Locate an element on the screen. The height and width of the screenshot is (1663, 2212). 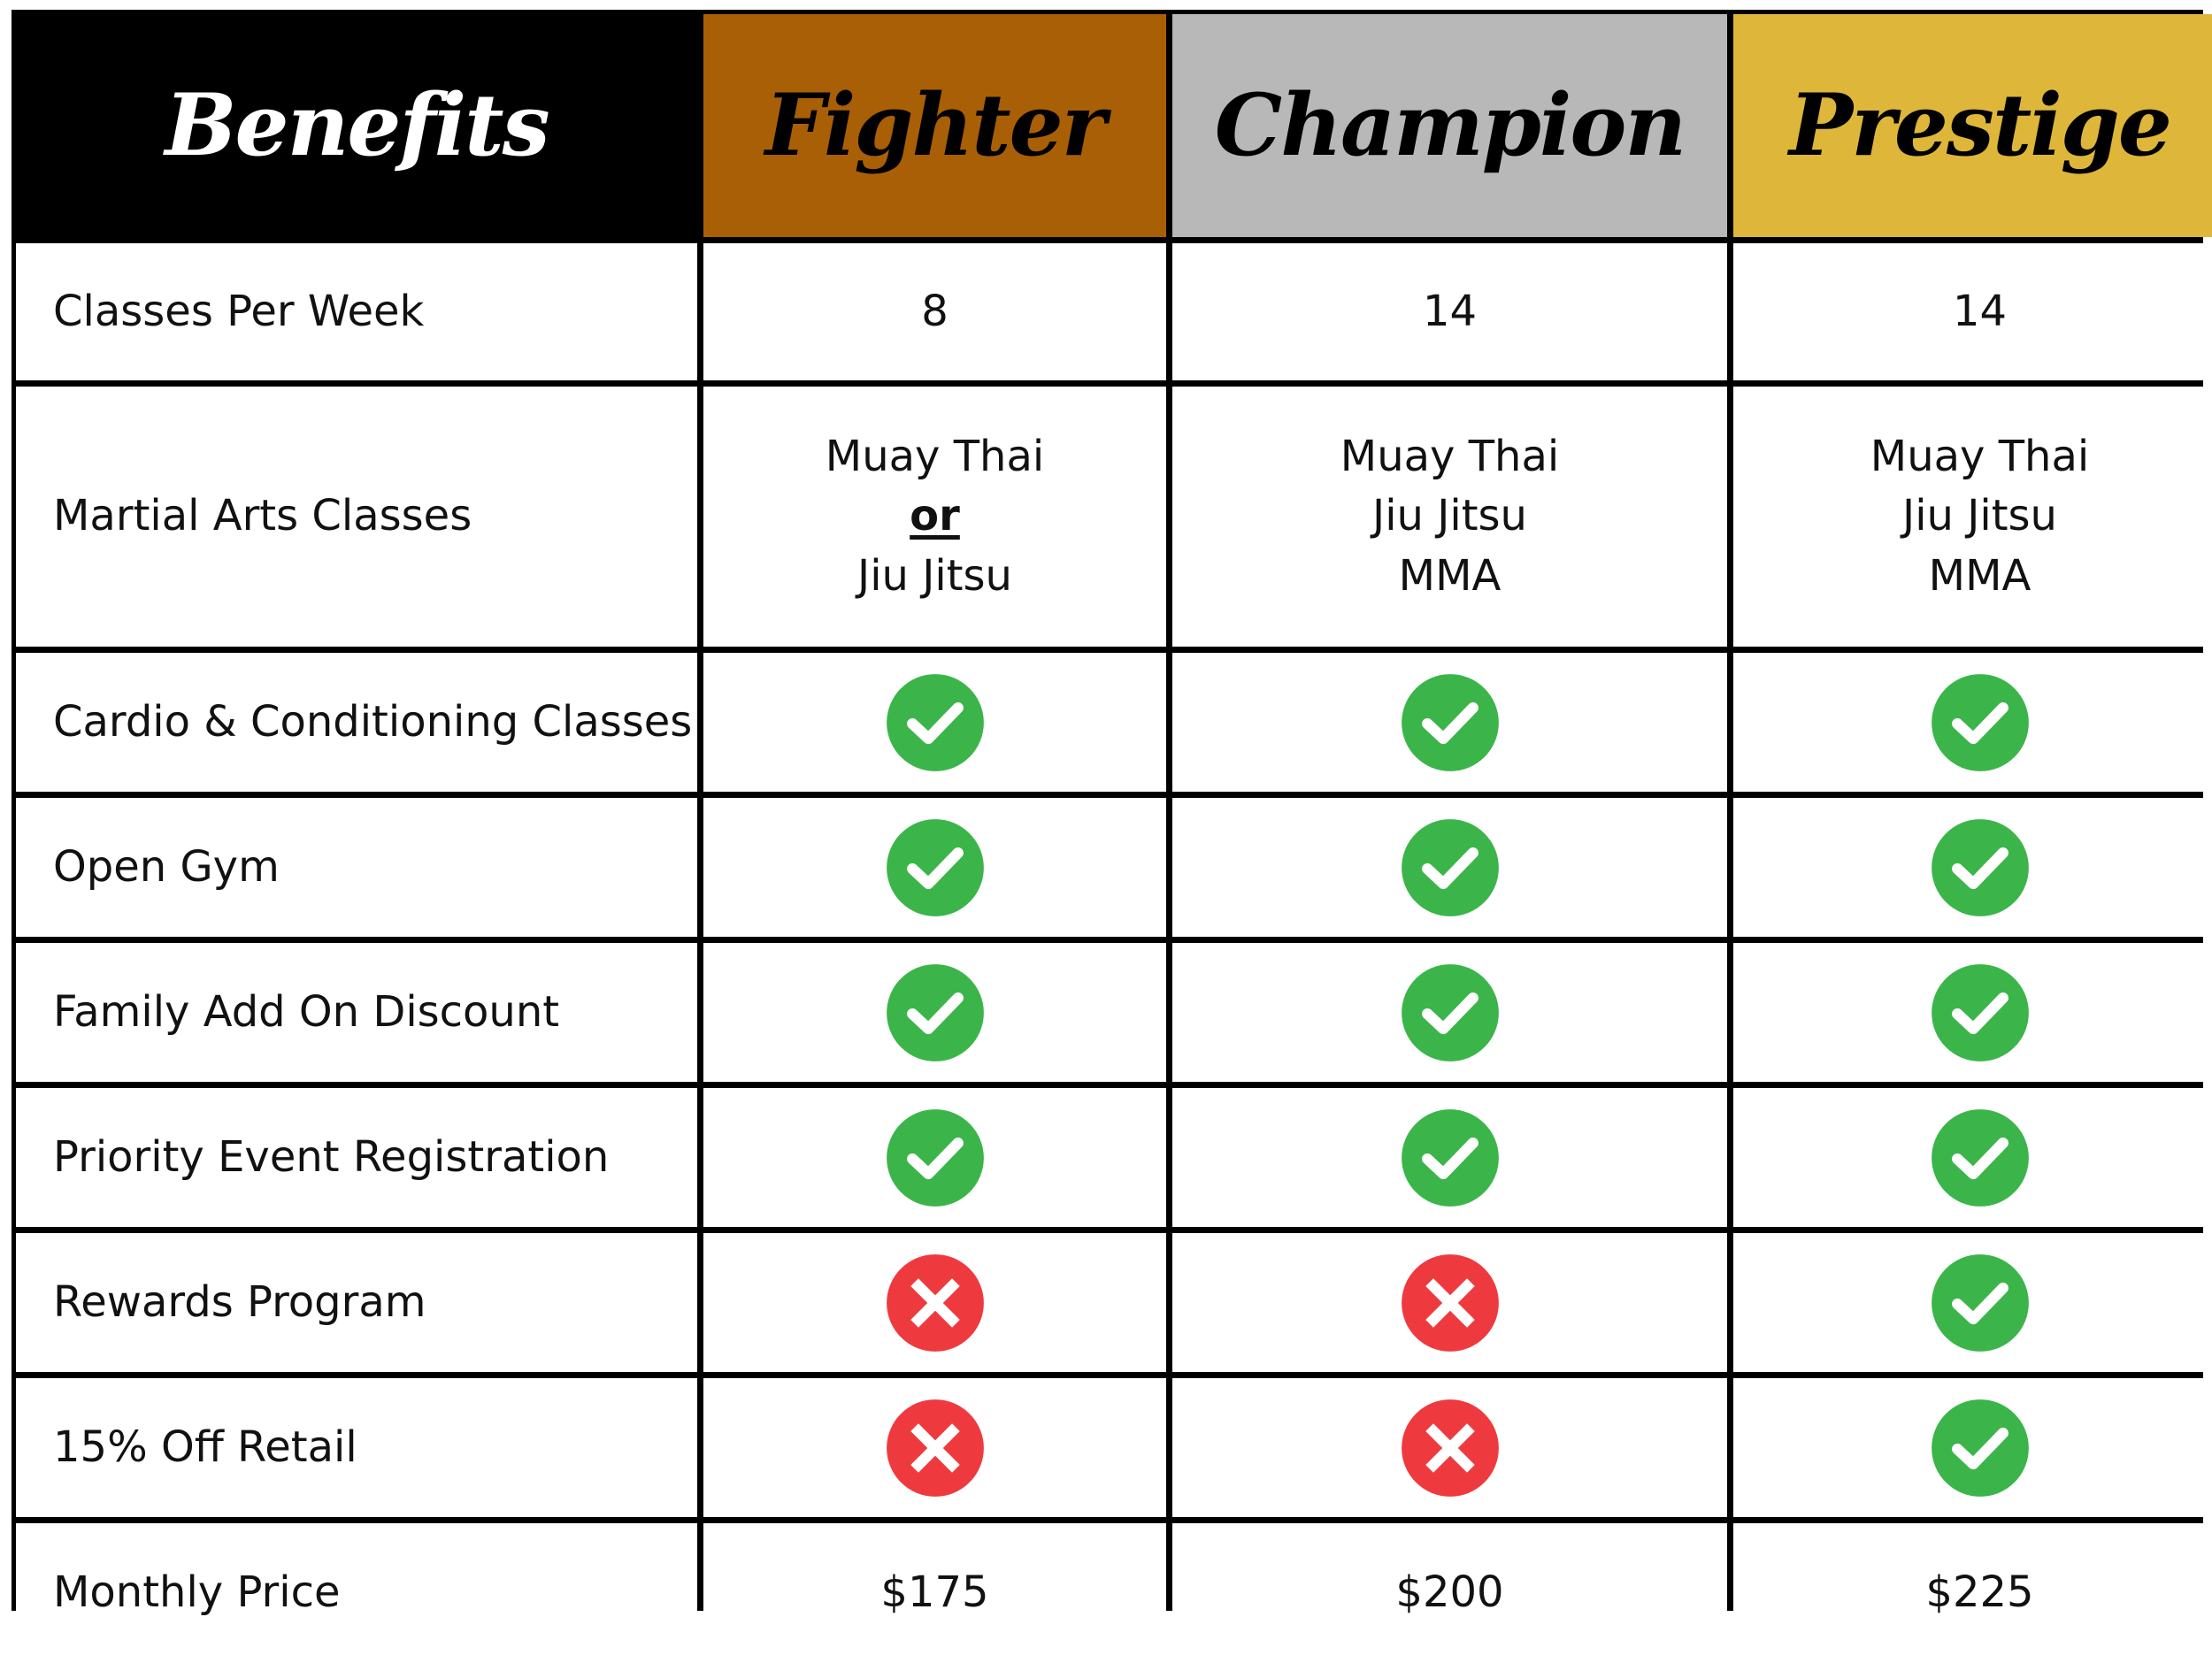
row-label-monthly-price: Monthly Price is located at coordinates (357, 1593).